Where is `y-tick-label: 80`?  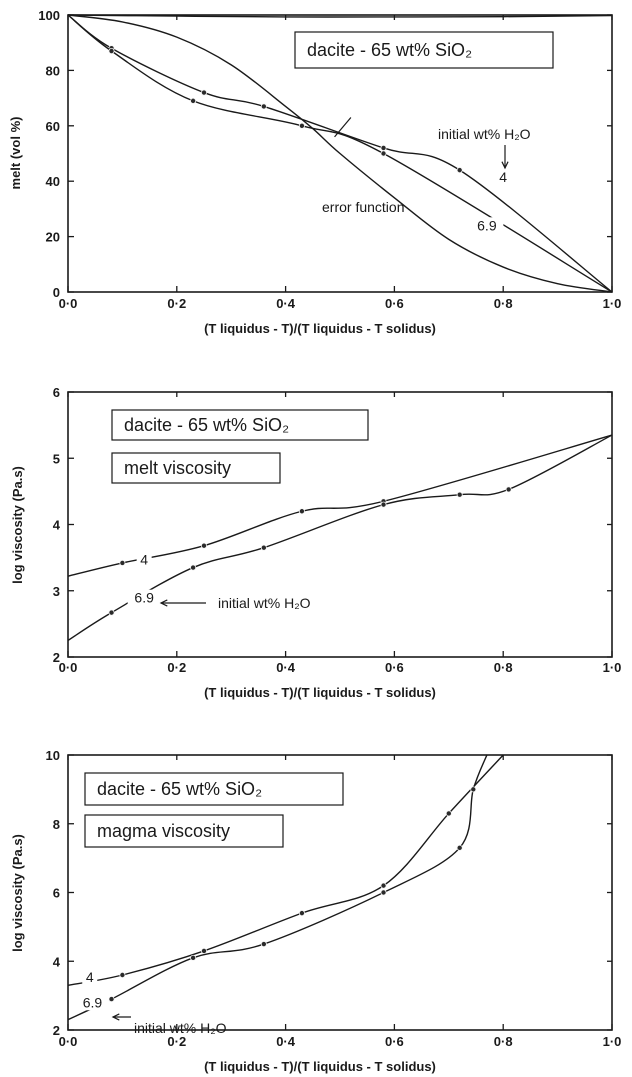 y-tick-label: 80 is located at coordinates (53, 70).